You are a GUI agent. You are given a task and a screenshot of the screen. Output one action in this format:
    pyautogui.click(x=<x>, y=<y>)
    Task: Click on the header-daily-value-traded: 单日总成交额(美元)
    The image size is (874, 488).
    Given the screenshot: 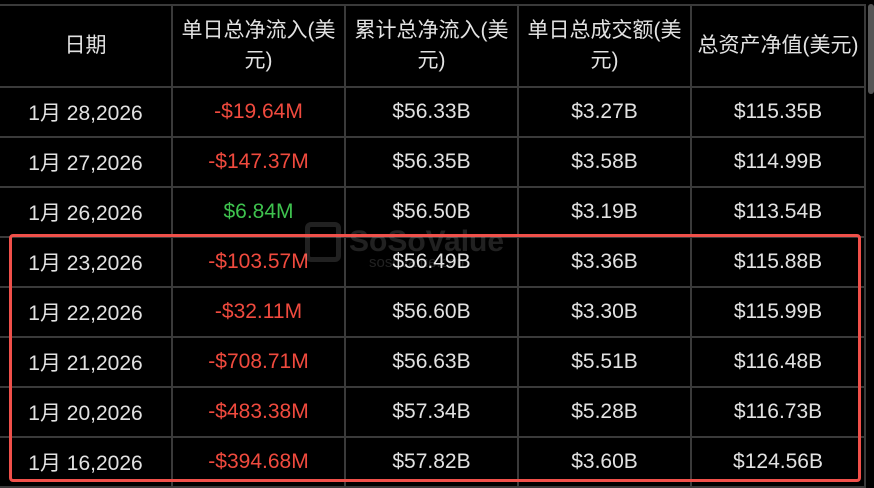 What is the action you would take?
    pyautogui.click(x=604, y=46)
    